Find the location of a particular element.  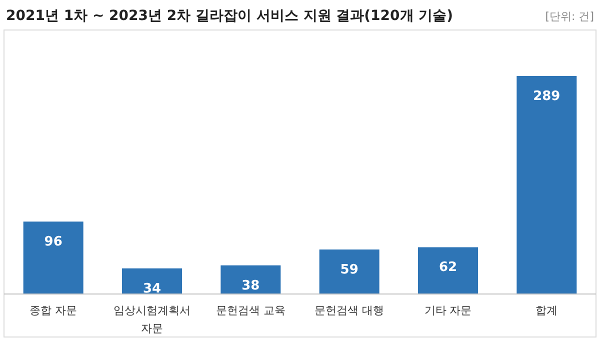

data-label: 34 is located at coordinates (152, 288).